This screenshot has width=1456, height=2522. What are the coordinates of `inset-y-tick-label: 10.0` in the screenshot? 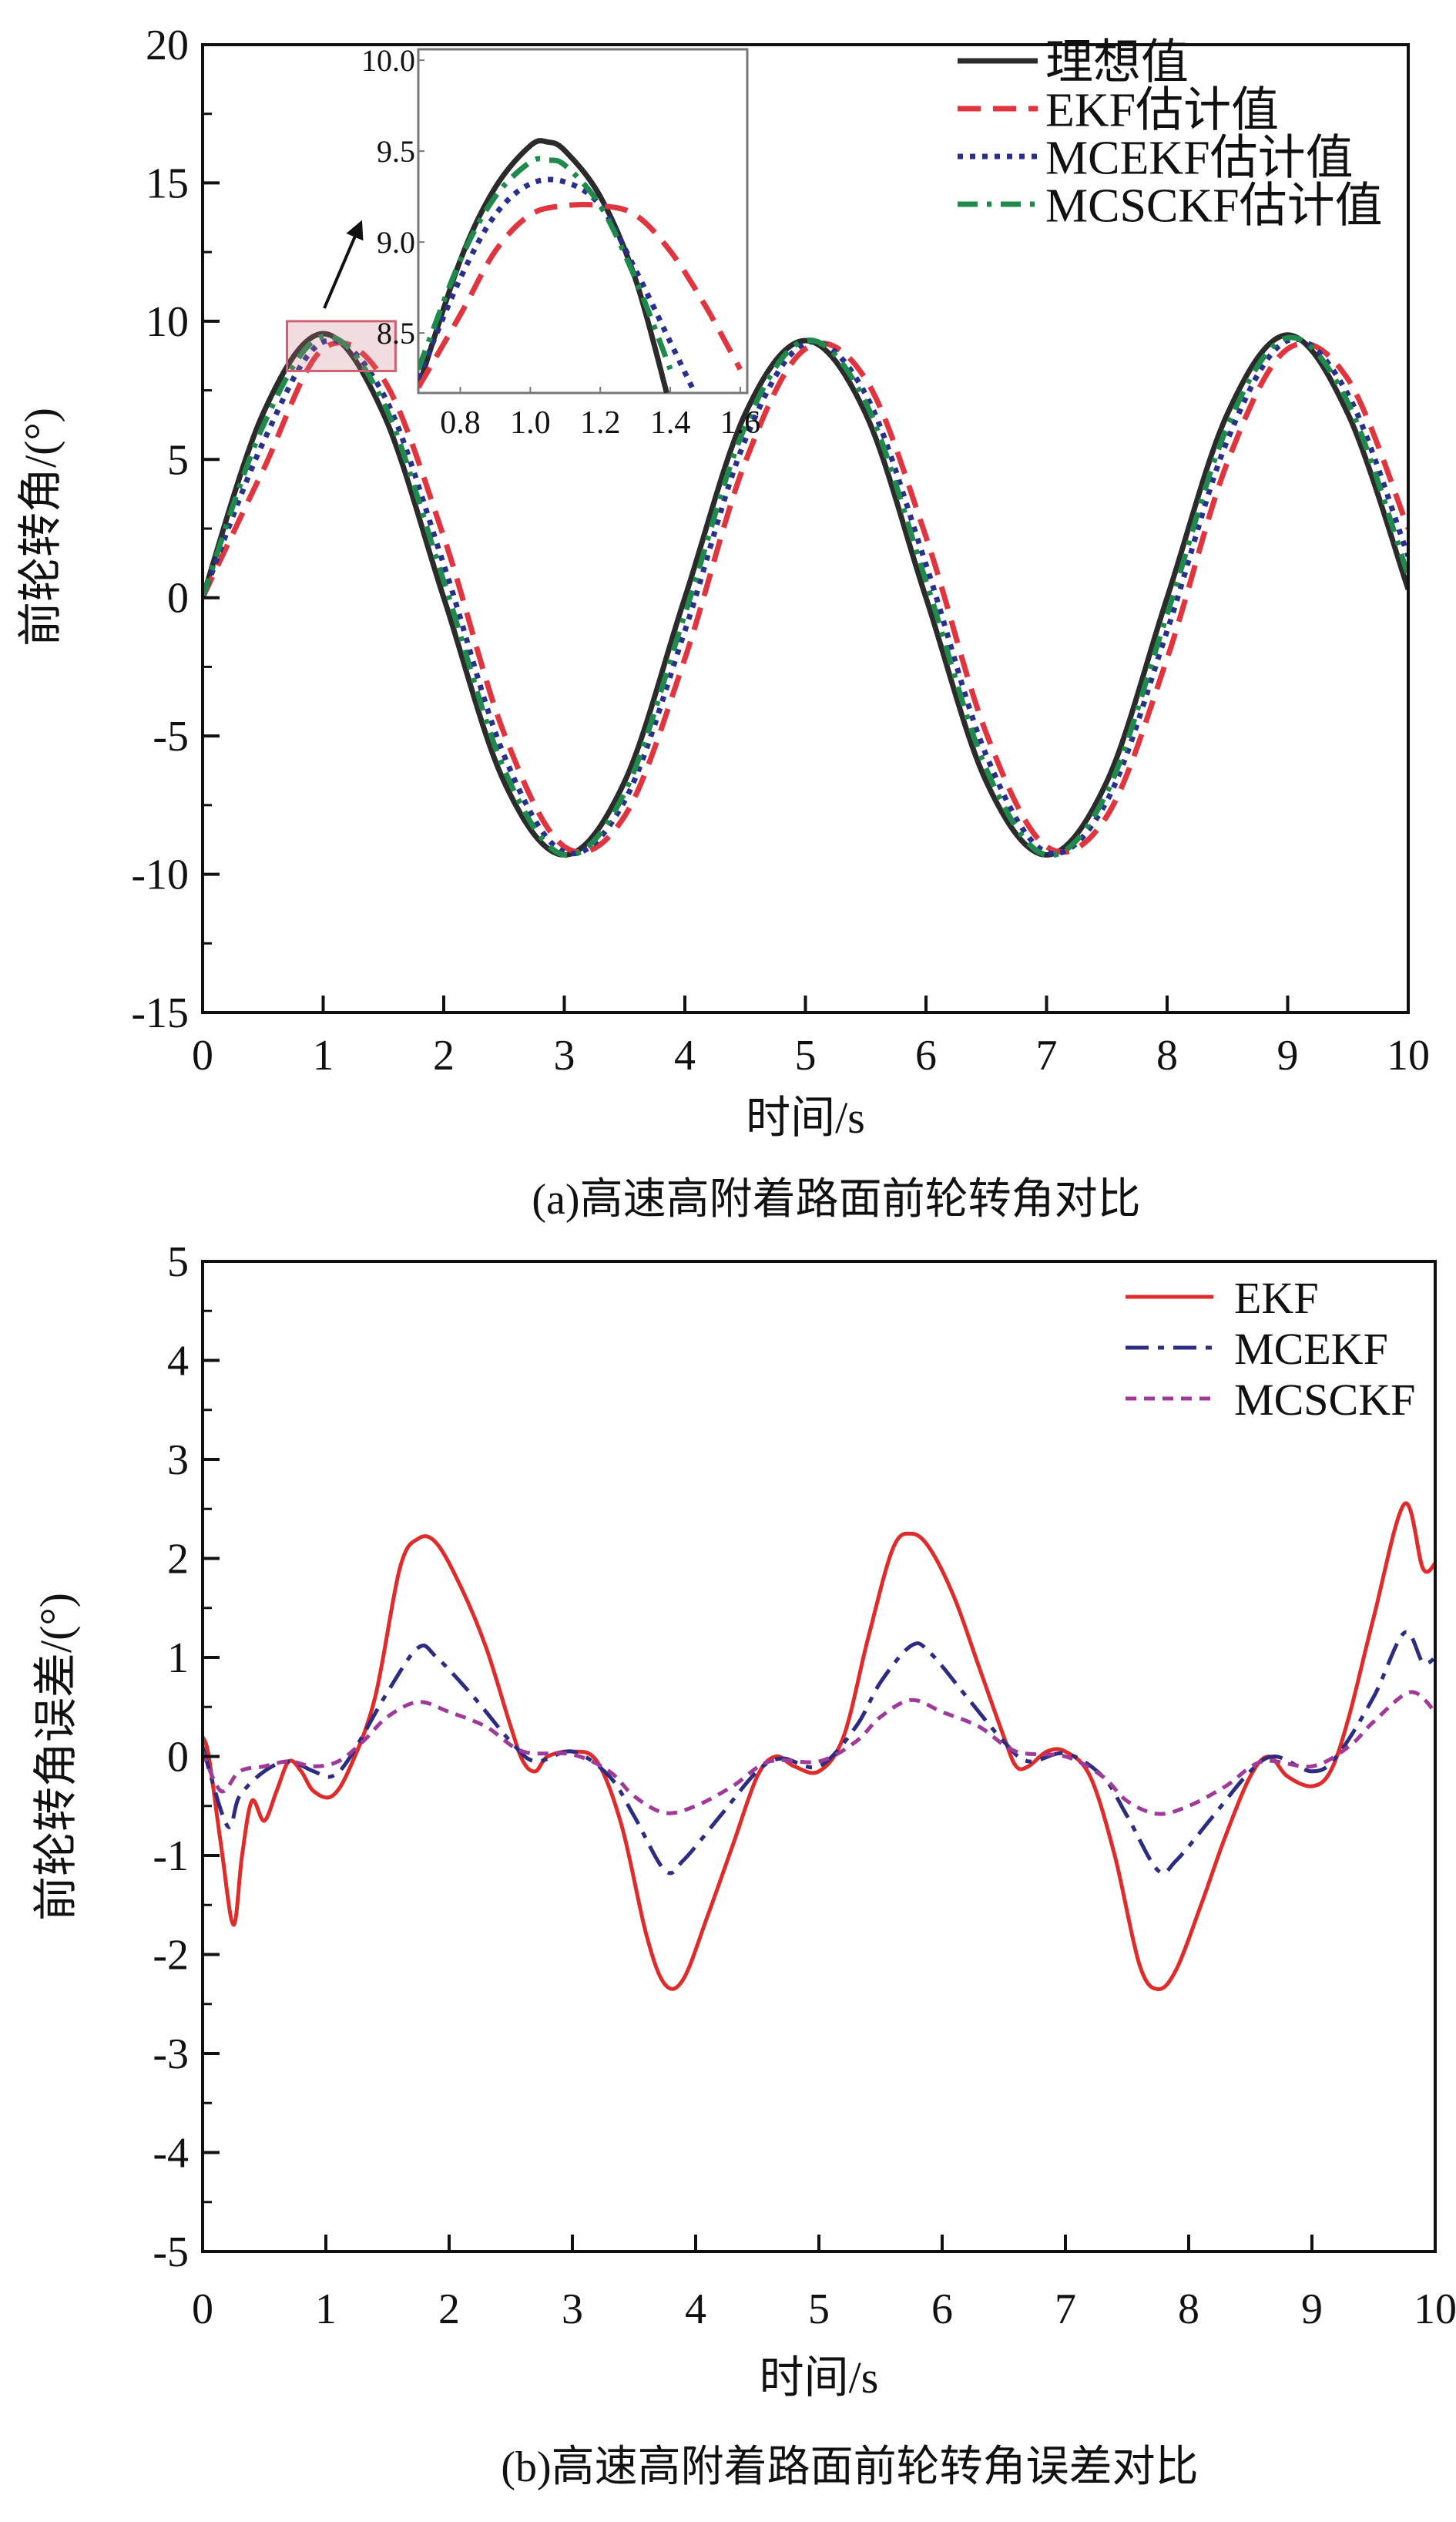 It's located at (388, 61).